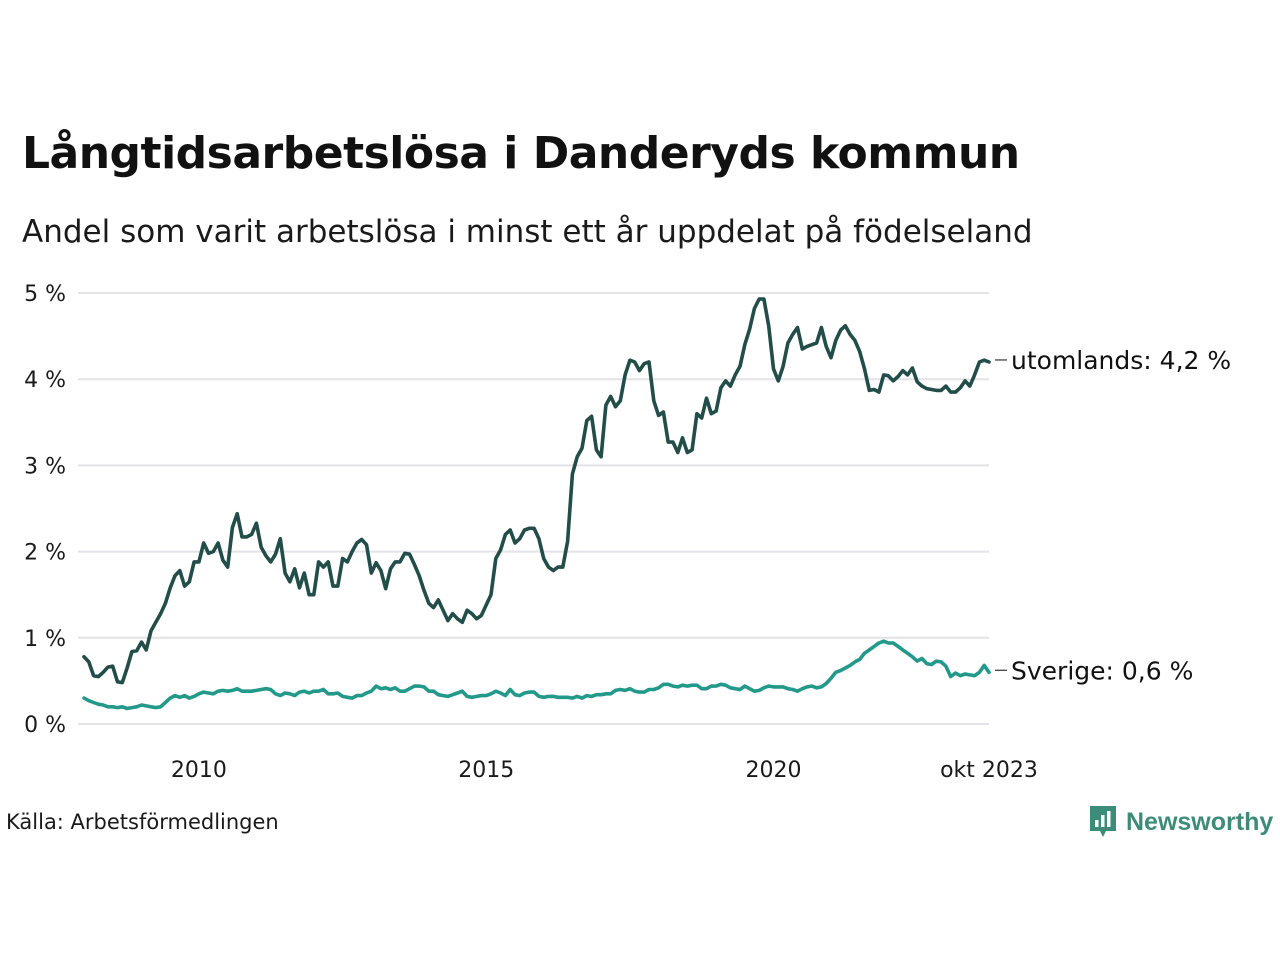 Image resolution: width=1280 pixels, height=960 pixels. I want to click on y-tick-label: 3 %, so click(45, 466).